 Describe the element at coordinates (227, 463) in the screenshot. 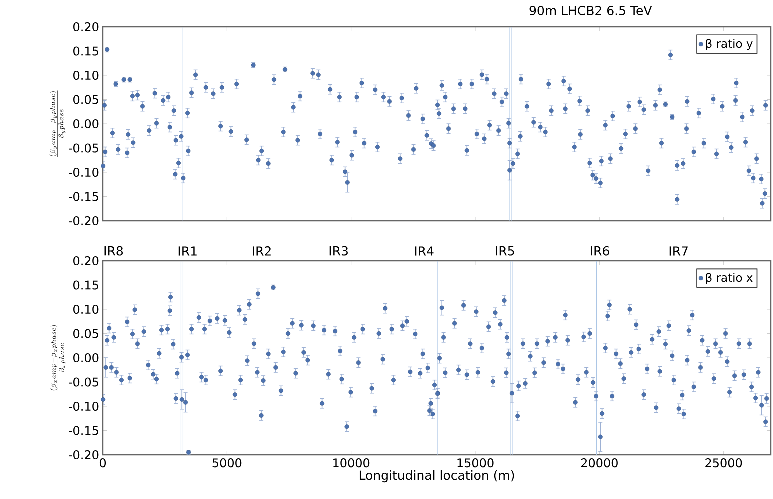

I see `x-tick-label: 5000` at that location.